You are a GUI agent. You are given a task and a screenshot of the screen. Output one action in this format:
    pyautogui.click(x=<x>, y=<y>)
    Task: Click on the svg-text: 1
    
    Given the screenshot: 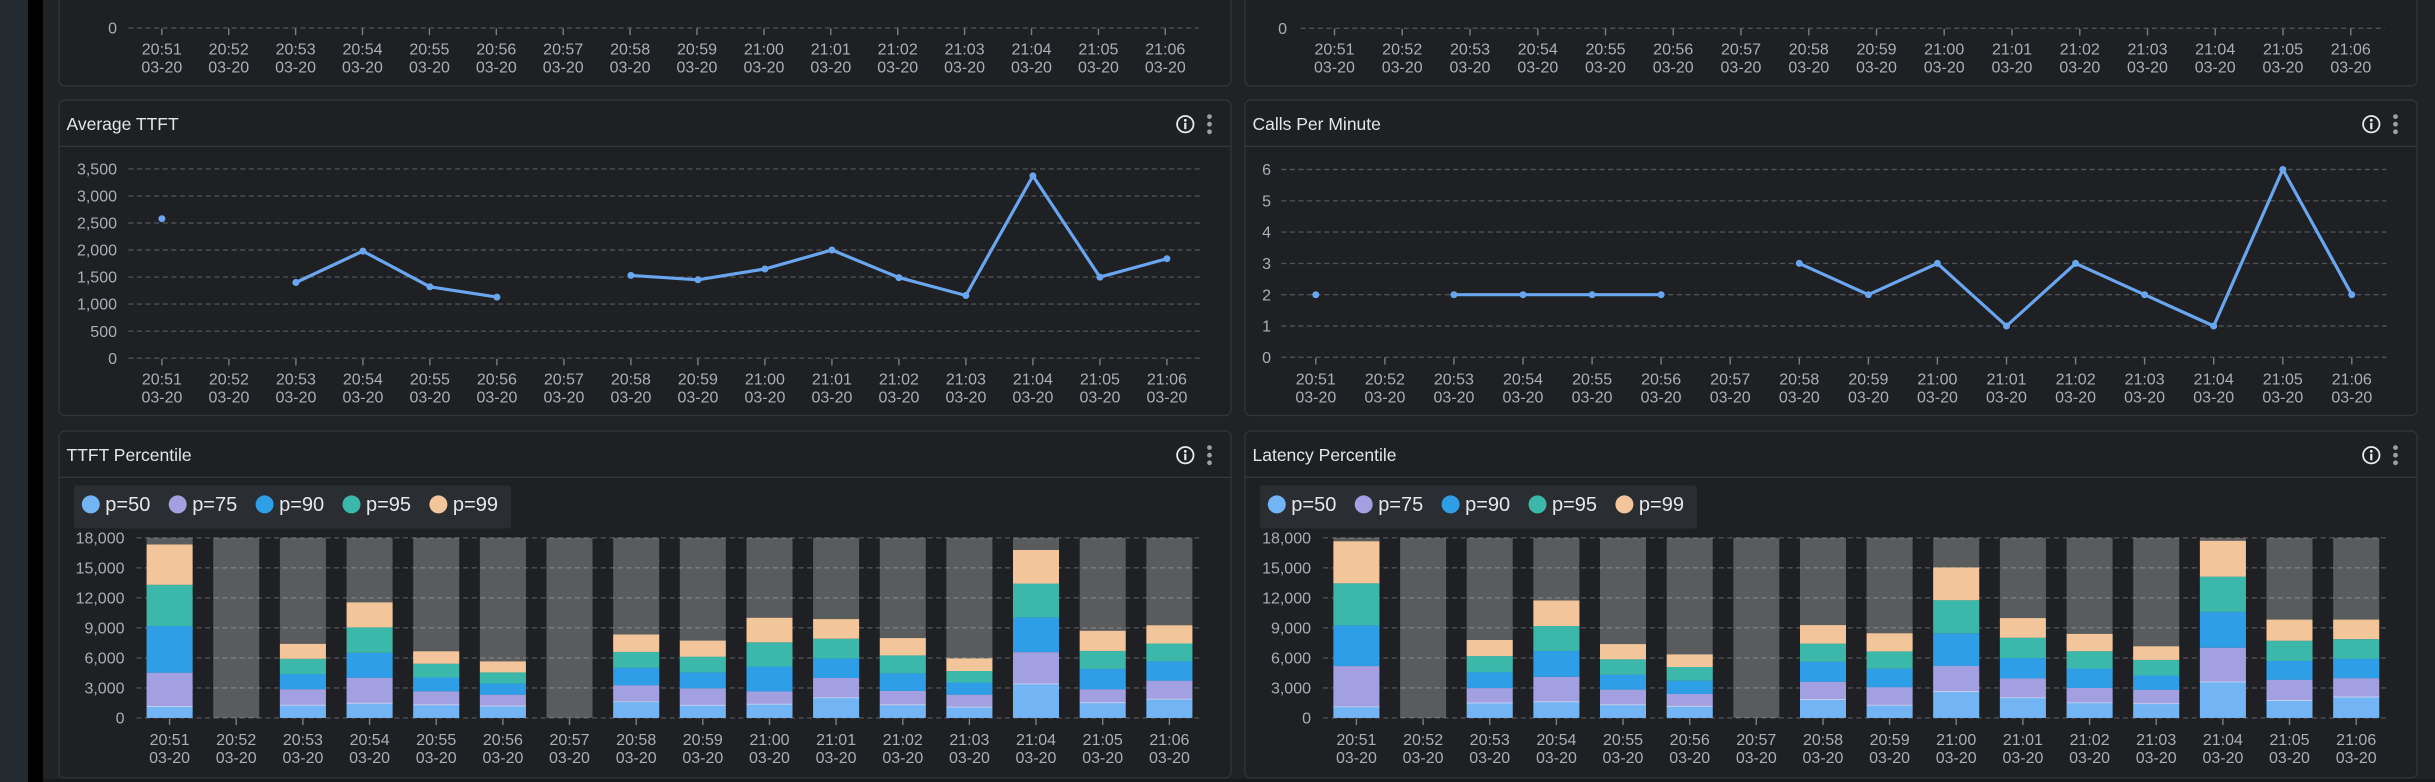 What is the action you would take?
    pyautogui.click(x=1266, y=327)
    